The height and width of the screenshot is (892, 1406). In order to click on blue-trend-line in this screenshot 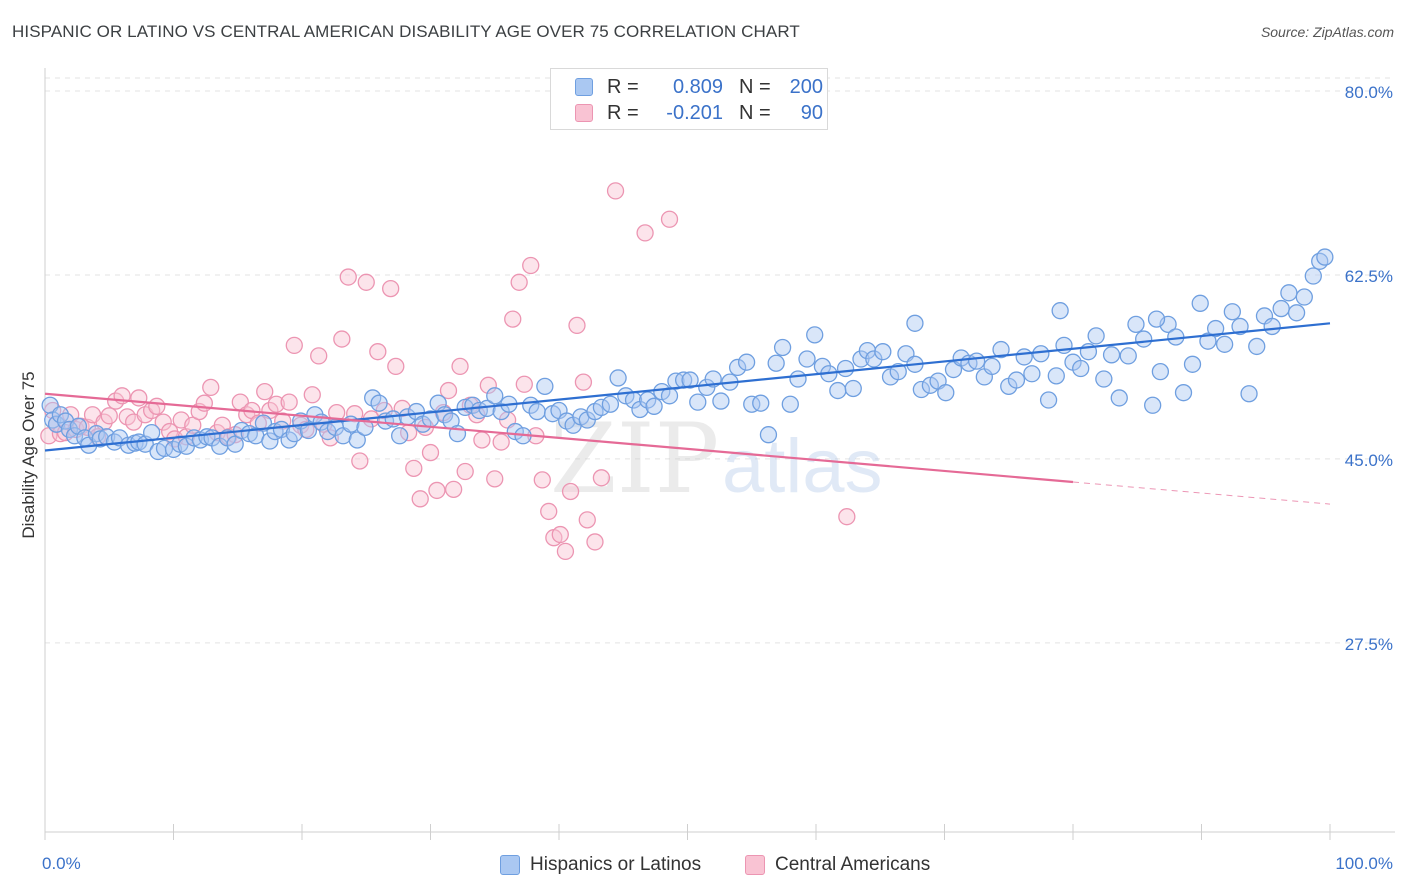, I will do `click(687, 387)`.